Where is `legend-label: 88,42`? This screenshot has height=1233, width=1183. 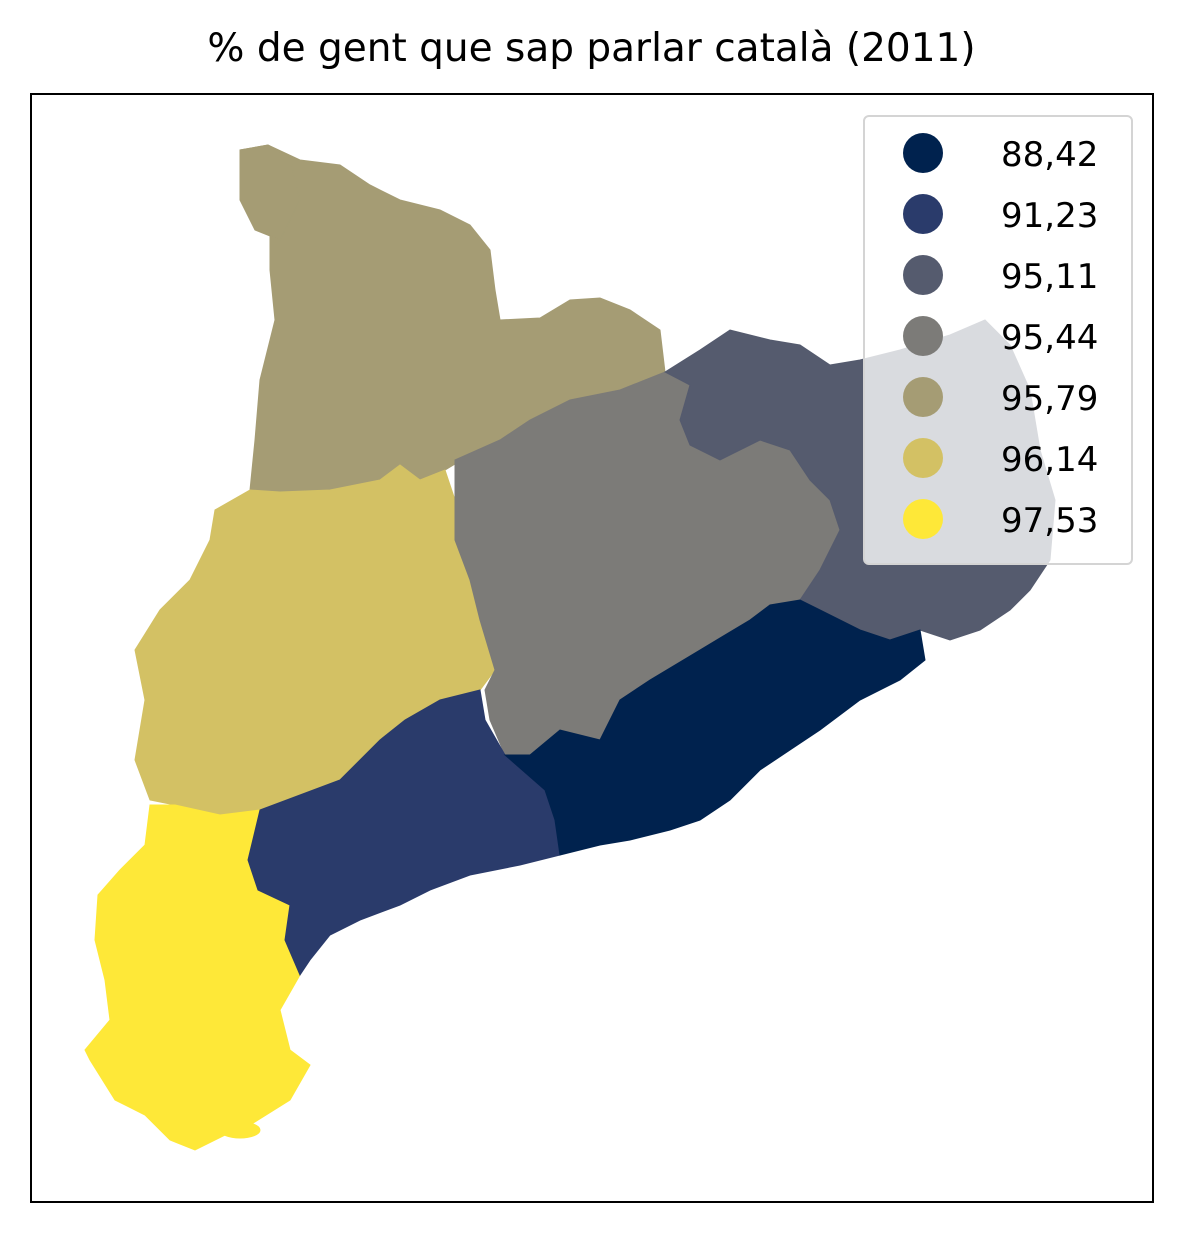 legend-label: 88,42 is located at coordinates (1050, 155).